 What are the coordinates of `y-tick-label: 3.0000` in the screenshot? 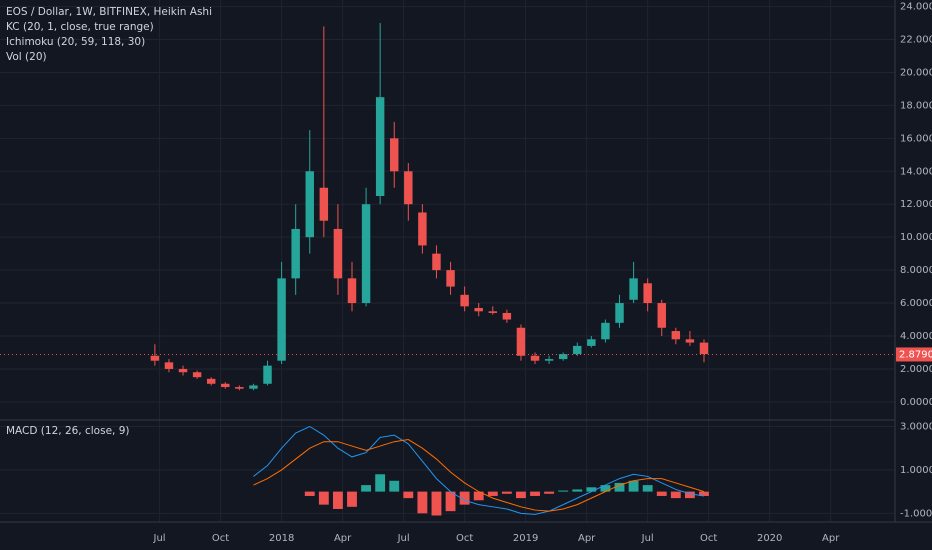 It's located at (916, 427).